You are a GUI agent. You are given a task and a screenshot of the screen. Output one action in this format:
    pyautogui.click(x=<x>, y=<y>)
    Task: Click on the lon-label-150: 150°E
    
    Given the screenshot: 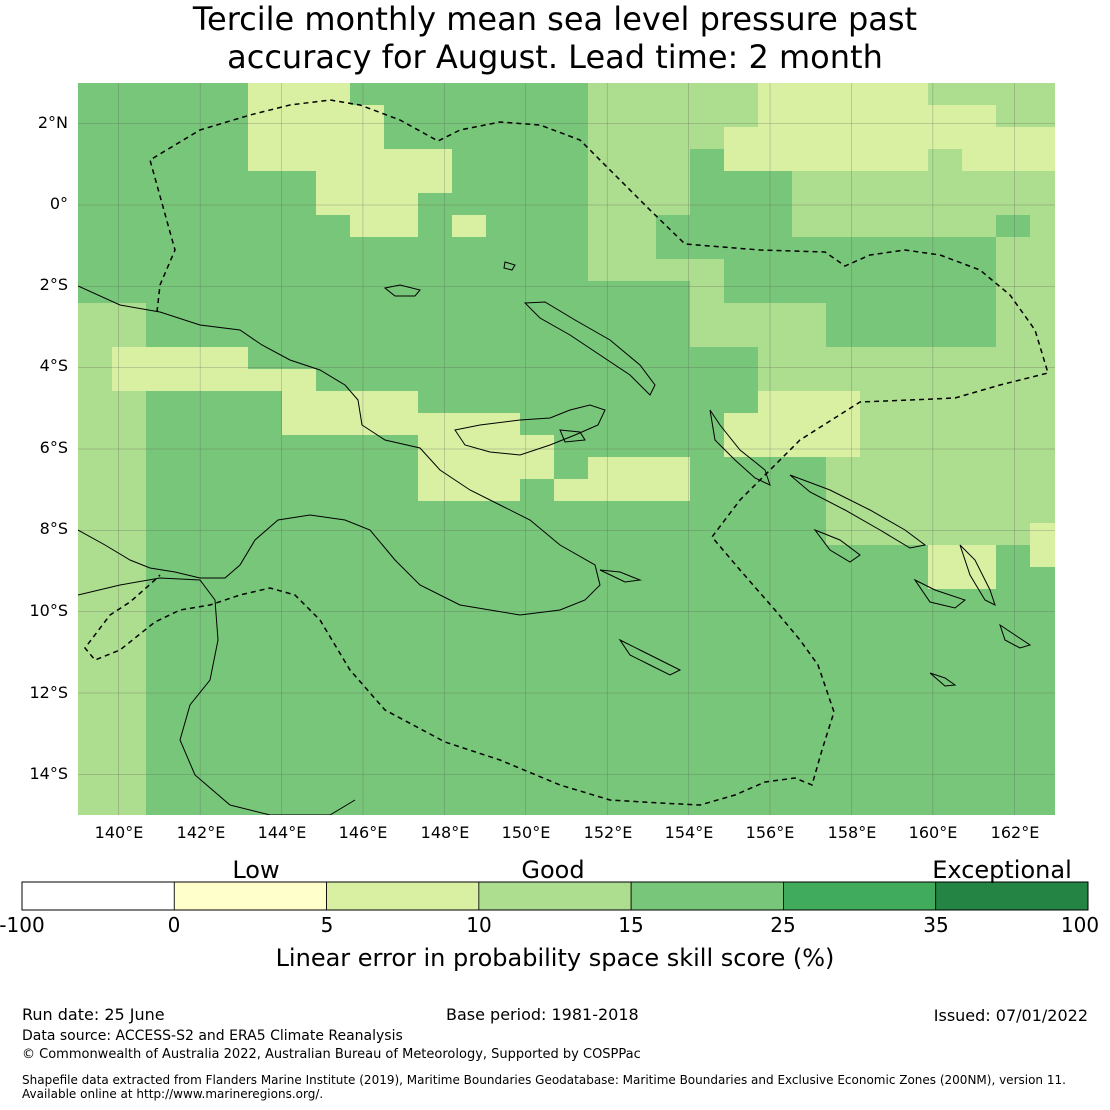 What is the action you would take?
    pyautogui.click(x=526, y=832)
    